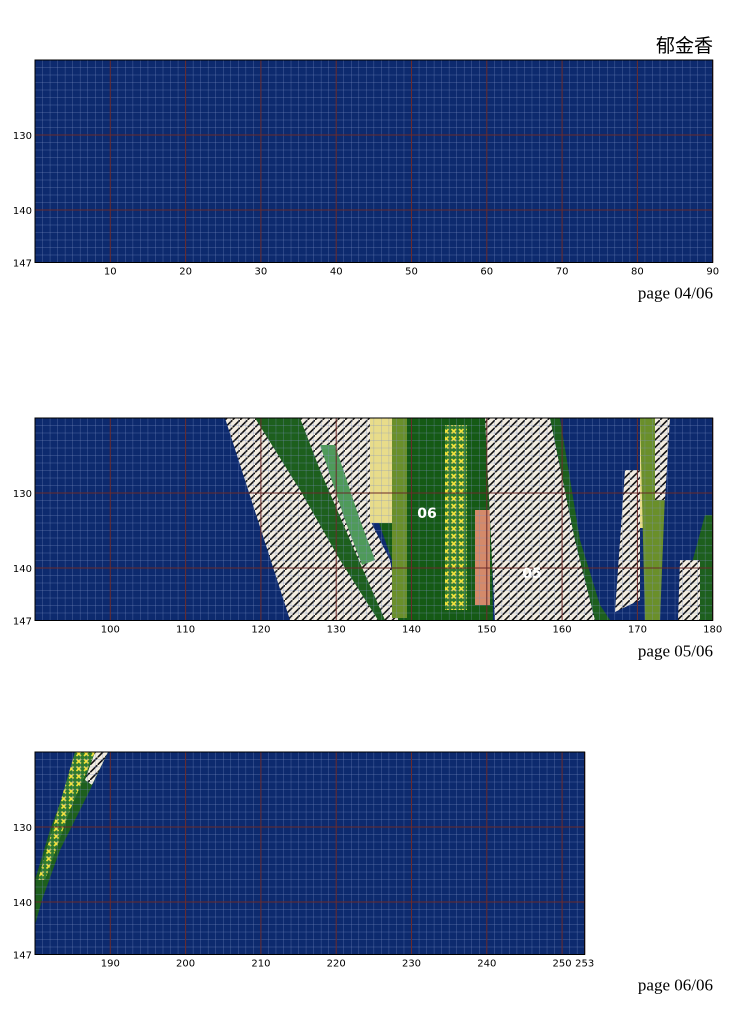 The image size is (750, 1027). I want to click on title: 郁金香, so click(684, 46).